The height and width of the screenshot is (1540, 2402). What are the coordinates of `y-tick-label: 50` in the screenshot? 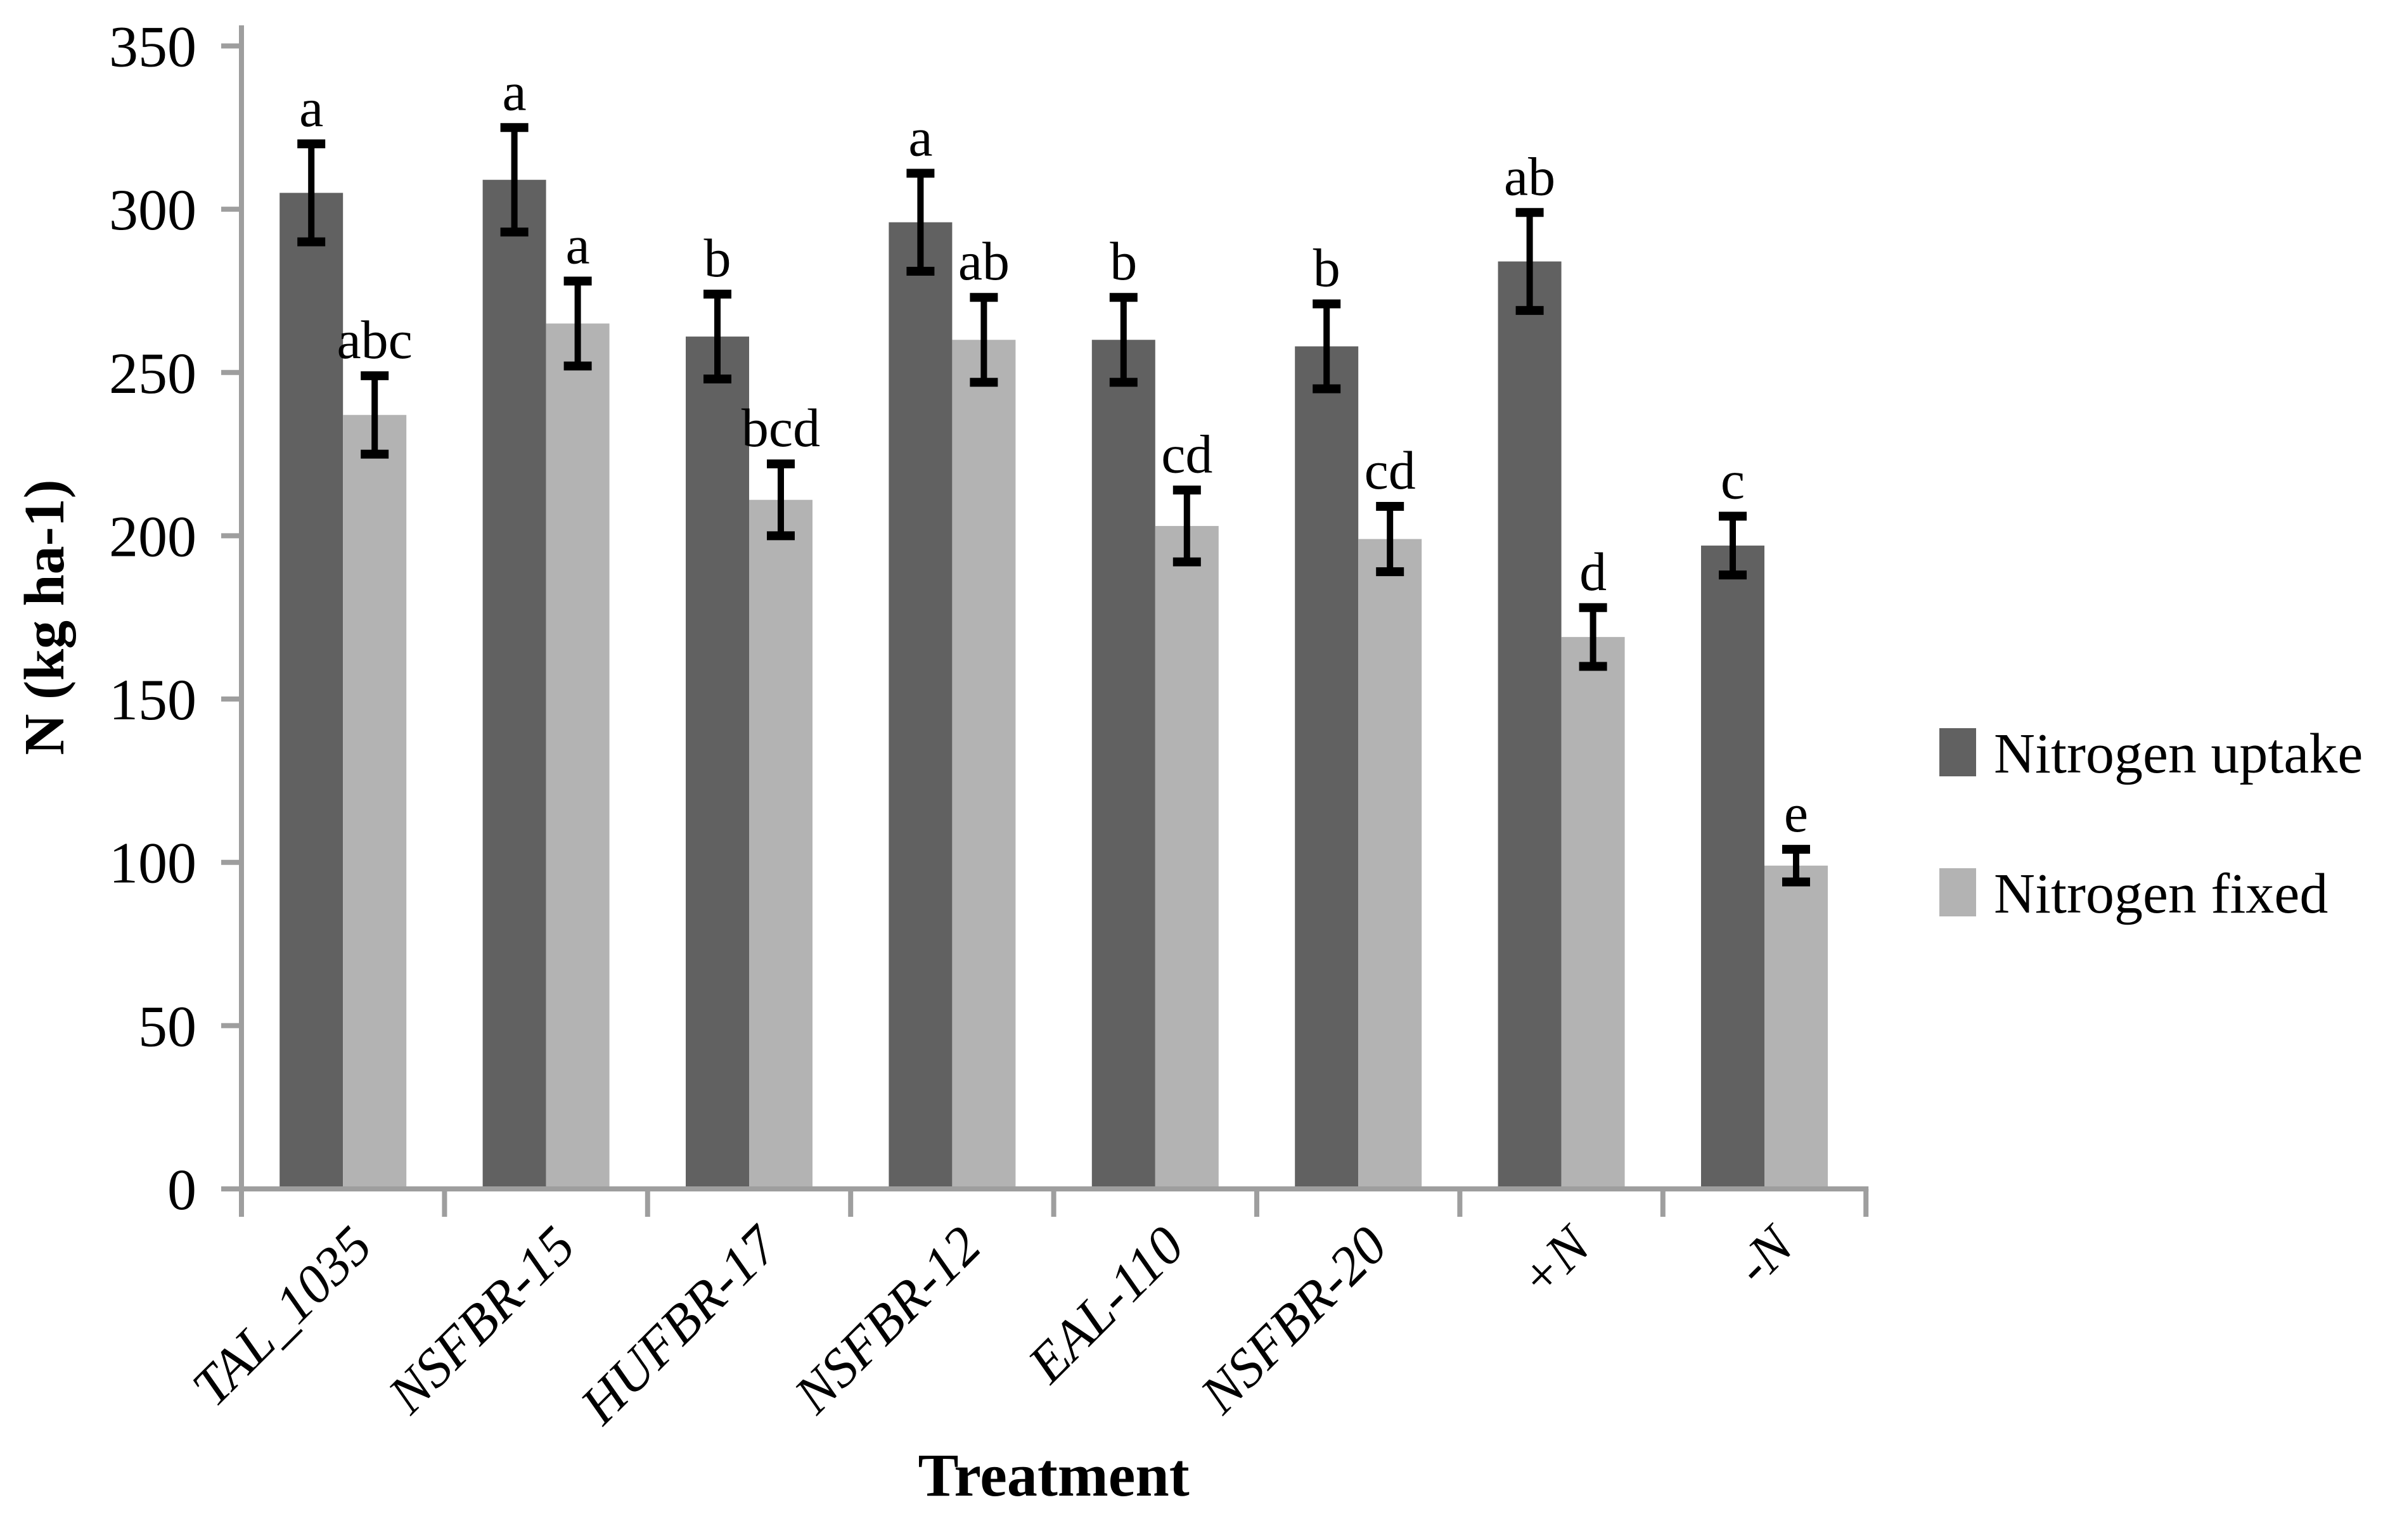 It's located at (167, 1026).